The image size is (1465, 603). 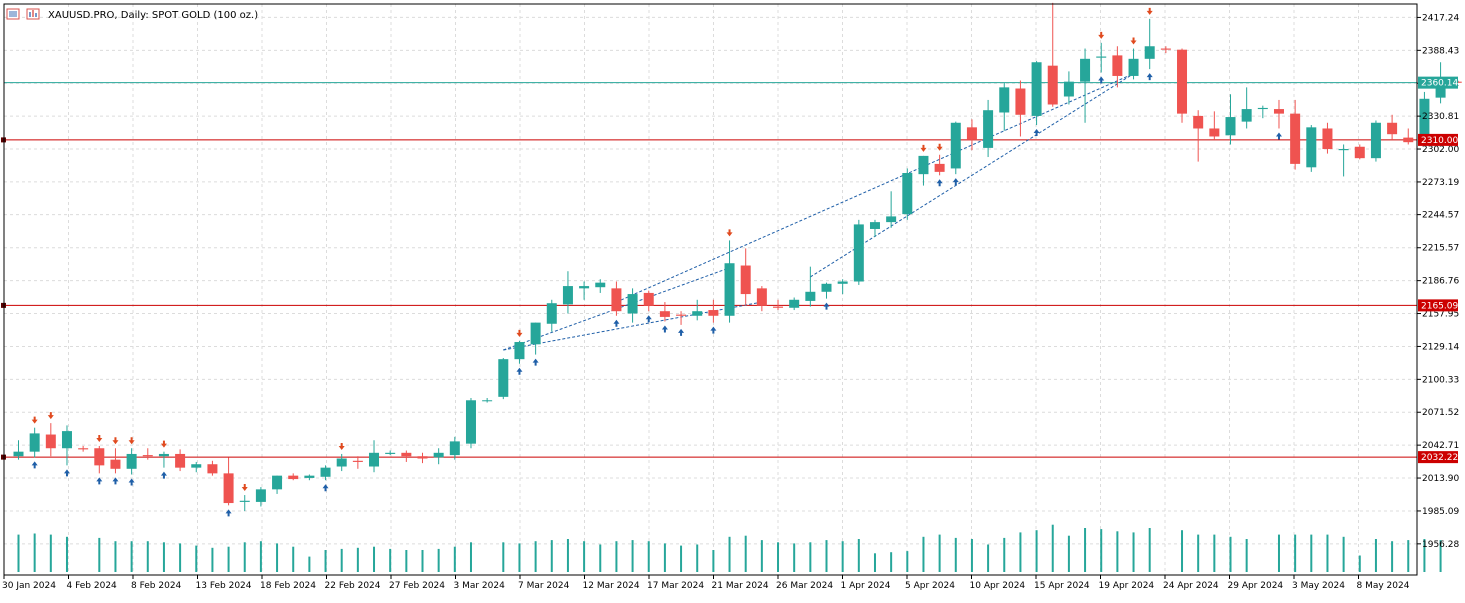 What do you see at coordinates (998, 586) in the screenshot?
I see `x-tick-label: 10 Apr 2024` at bounding box center [998, 586].